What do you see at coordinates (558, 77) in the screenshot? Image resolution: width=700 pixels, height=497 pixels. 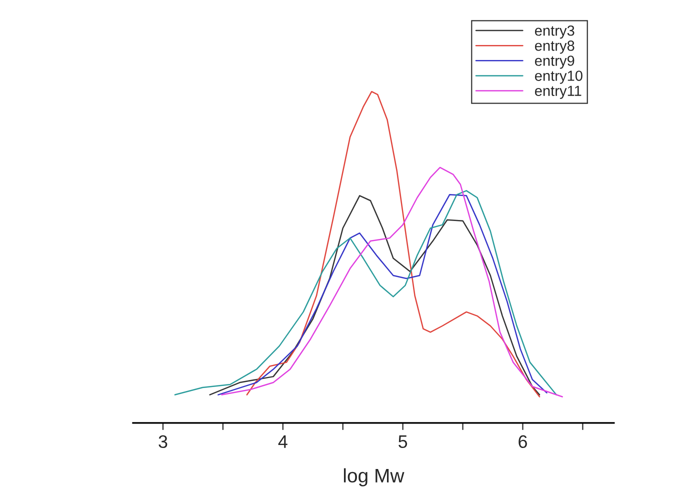 I see `legend-label: entry10` at bounding box center [558, 77].